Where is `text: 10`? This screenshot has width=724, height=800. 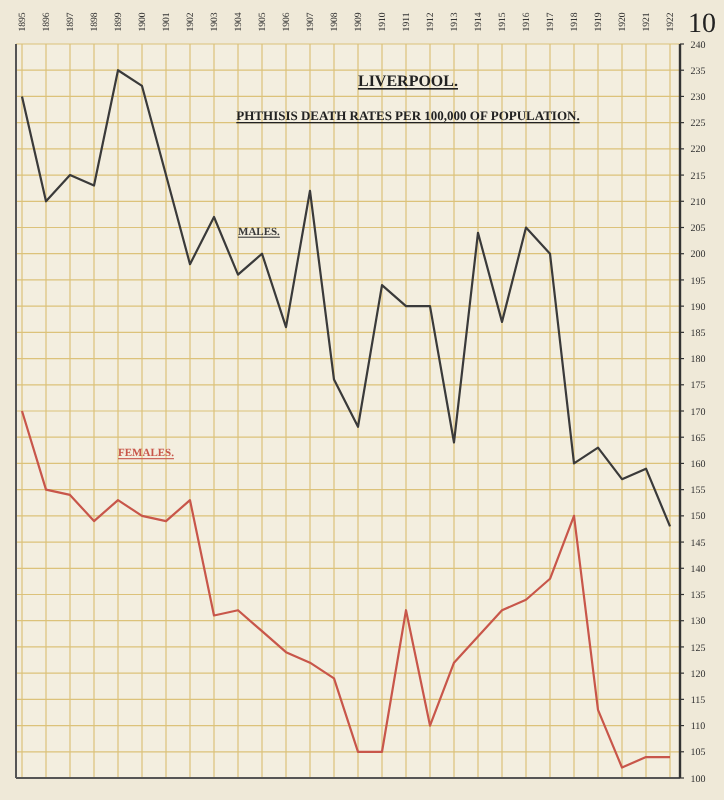 text: 10 is located at coordinates (702, 25).